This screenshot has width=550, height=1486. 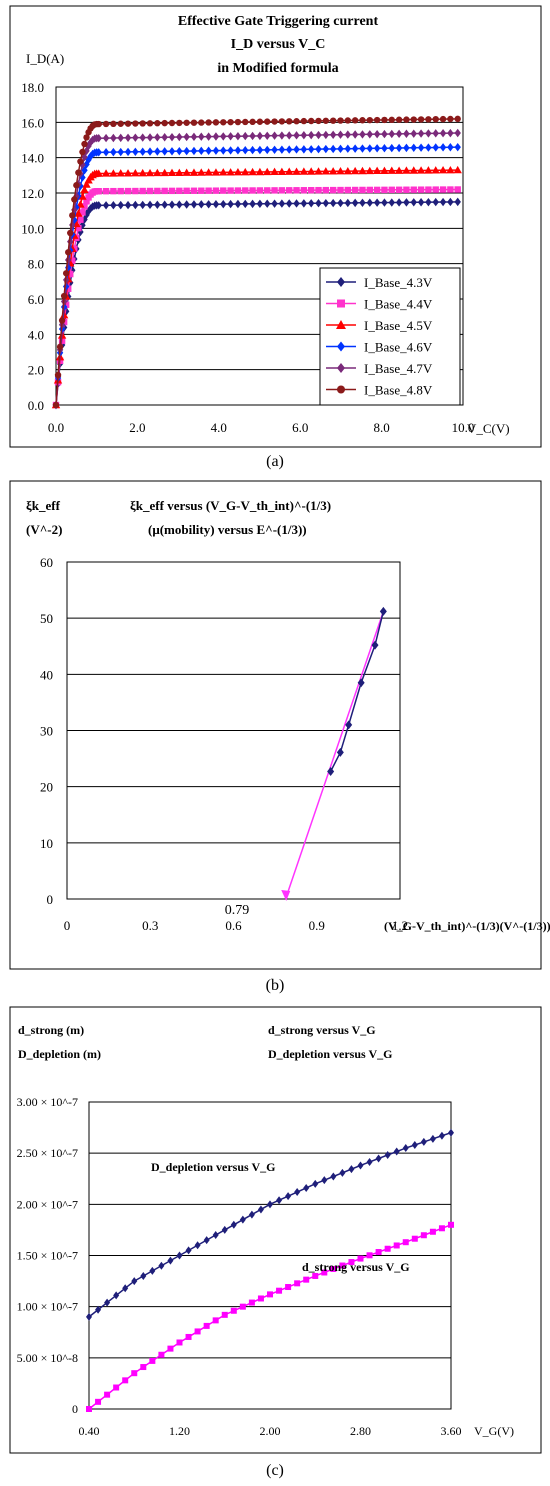 I want to click on x-tick-label-b: 0, so click(x=67, y=925).